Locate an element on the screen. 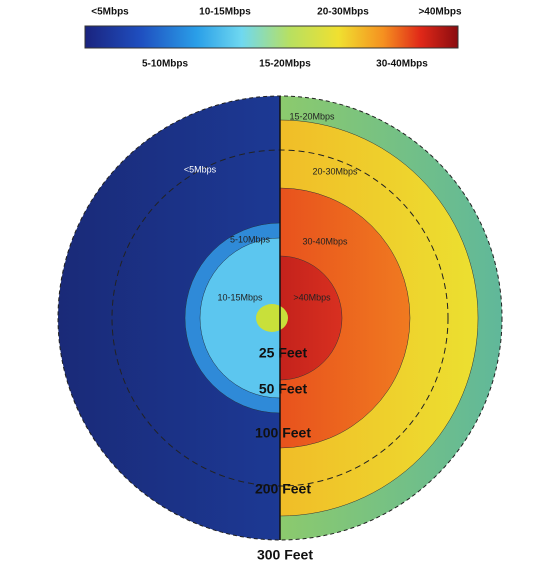 The height and width of the screenshot is (566, 550). colorbar-label: >40Mbps is located at coordinates (440, 12).